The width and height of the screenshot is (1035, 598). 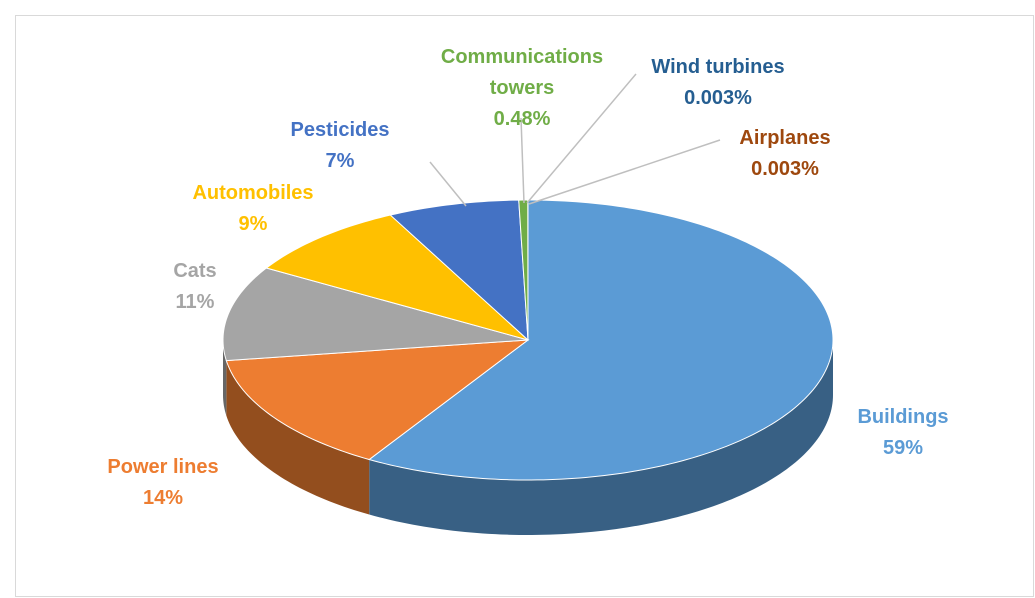 I want to click on data-label: Airplanes 0.003%, so click(x=784, y=154).